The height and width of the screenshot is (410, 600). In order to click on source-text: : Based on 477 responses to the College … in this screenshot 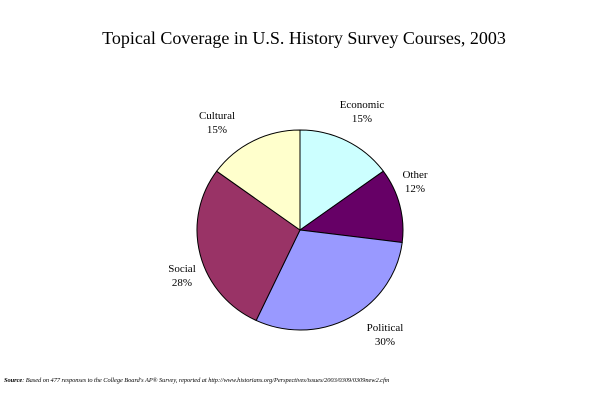, I will do `click(206, 380)`.